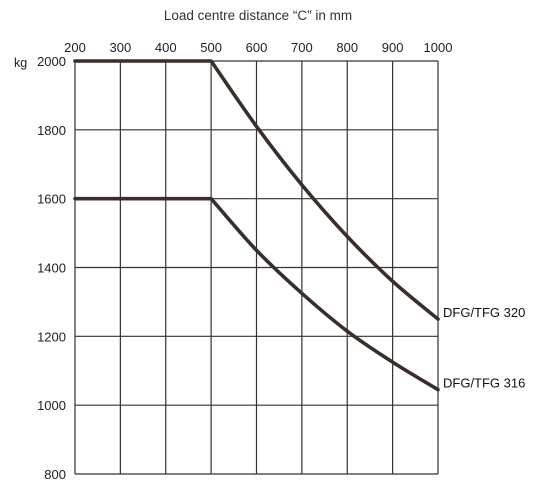 This screenshot has width=538, height=484. Describe the element at coordinates (55, 474) in the screenshot. I see `y-tick-label-800: 800` at that location.